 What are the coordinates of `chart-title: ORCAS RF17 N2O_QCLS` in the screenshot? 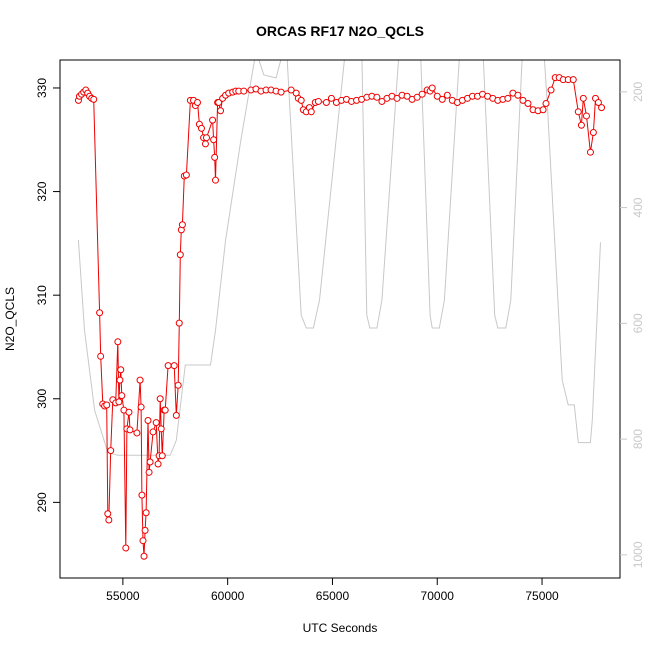 It's located at (340, 31).